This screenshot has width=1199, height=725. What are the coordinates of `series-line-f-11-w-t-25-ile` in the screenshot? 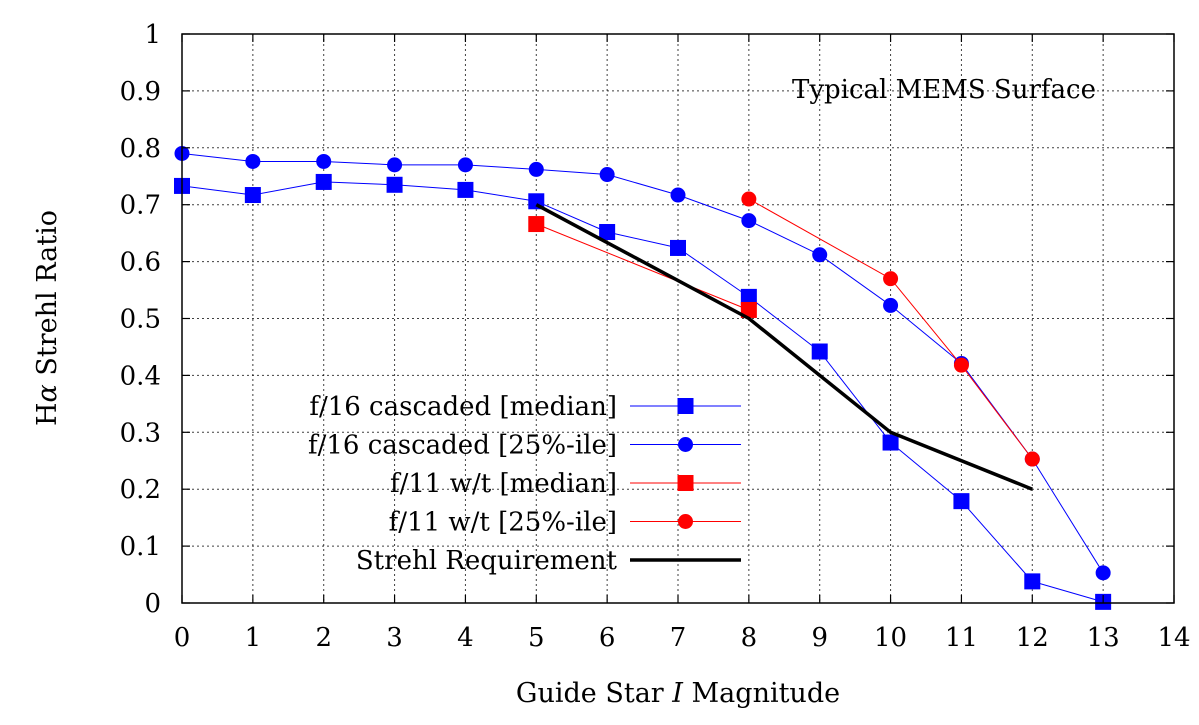 It's located at (890, 329).